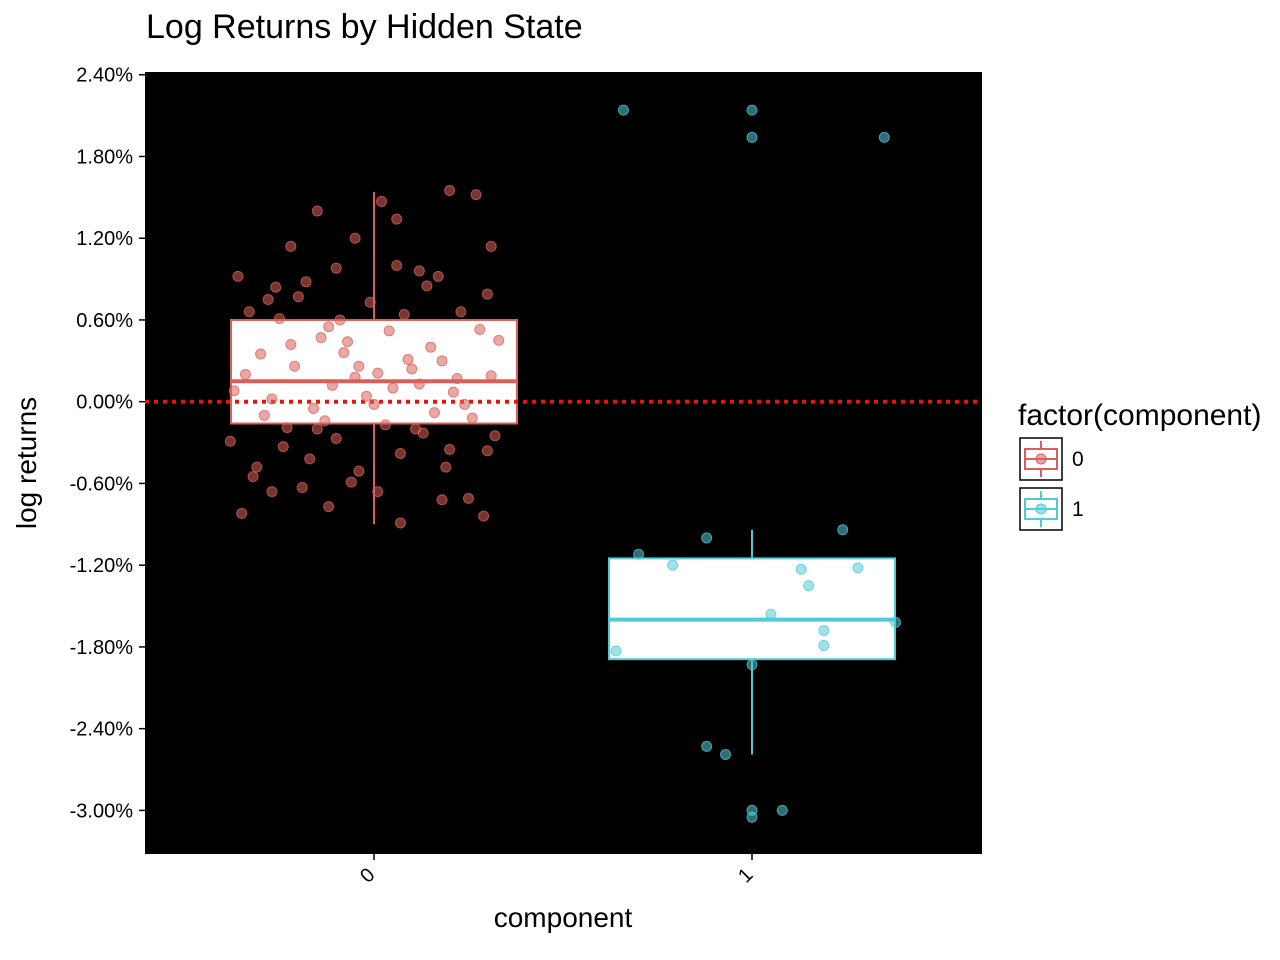 Image resolution: width=1280 pixels, height=960 pixels. I want to click on y-tick-label: -0.60%, so click(102, 484).